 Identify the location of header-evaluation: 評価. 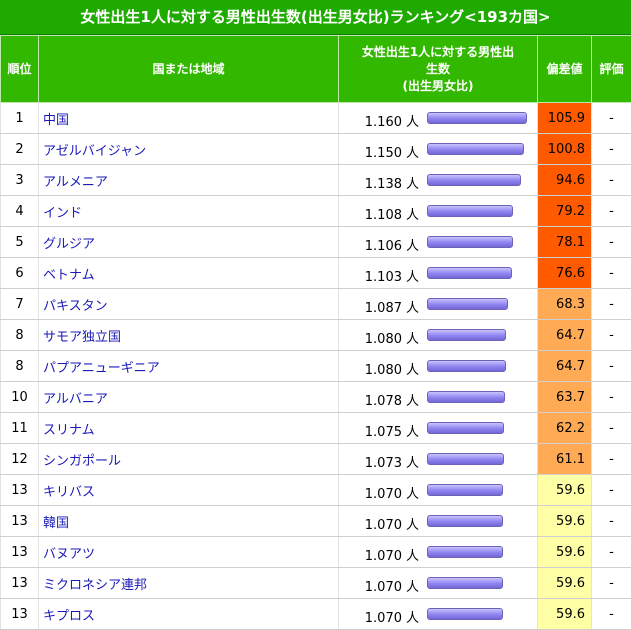
(611, 69).